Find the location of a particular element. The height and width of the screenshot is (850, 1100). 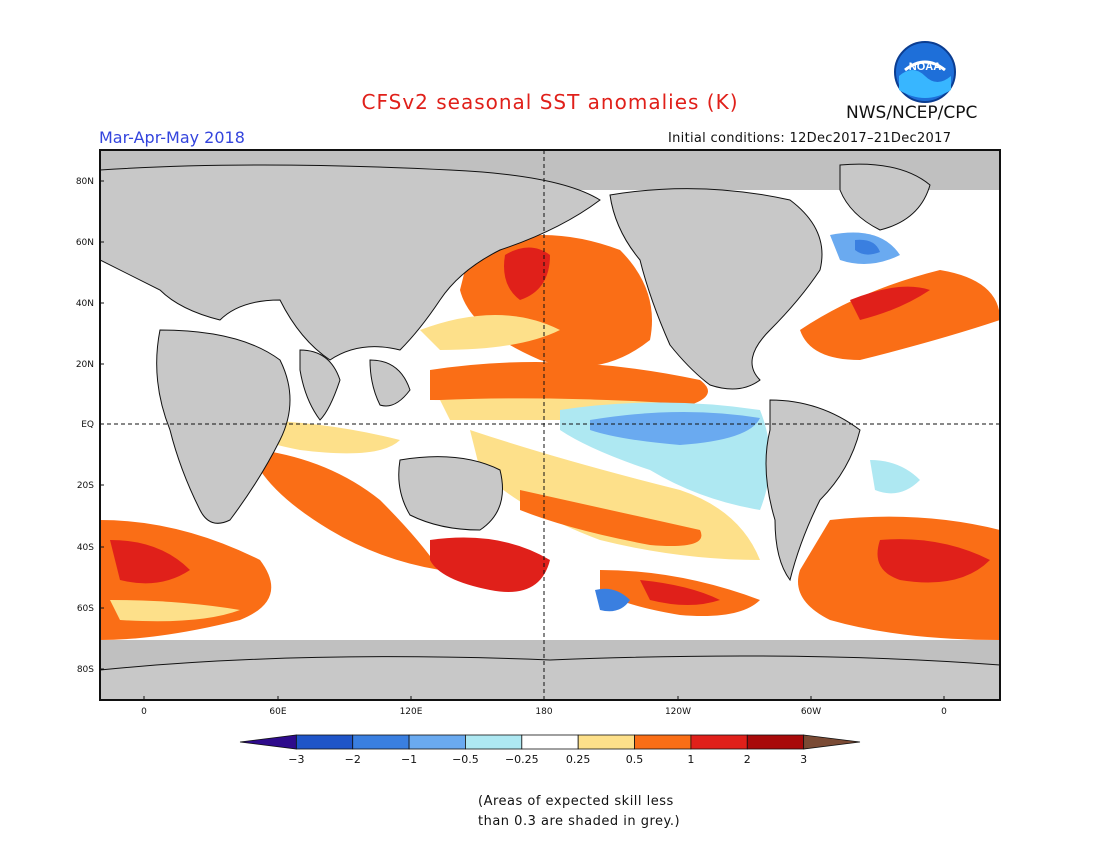

antarctica is located at coordinates (550, 677).